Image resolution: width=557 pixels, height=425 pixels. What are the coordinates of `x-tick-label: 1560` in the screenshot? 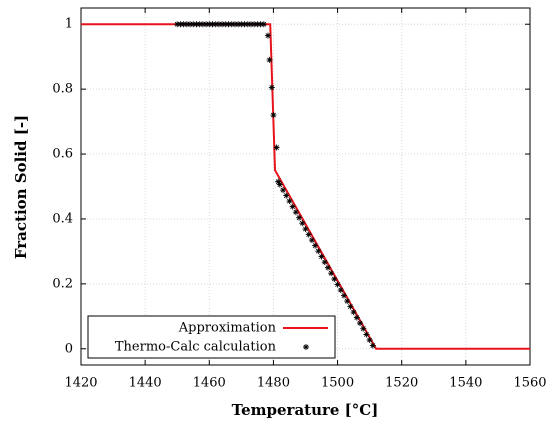 It's located at (529, 383).